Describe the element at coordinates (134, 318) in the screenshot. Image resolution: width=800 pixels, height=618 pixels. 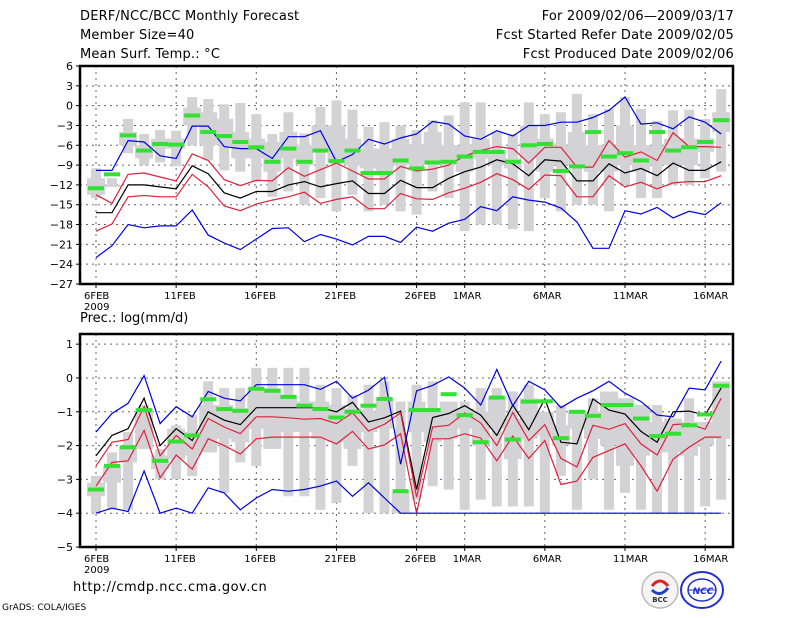
I see `precip-panel-title: Prec.: log(mm/d)` at that location.